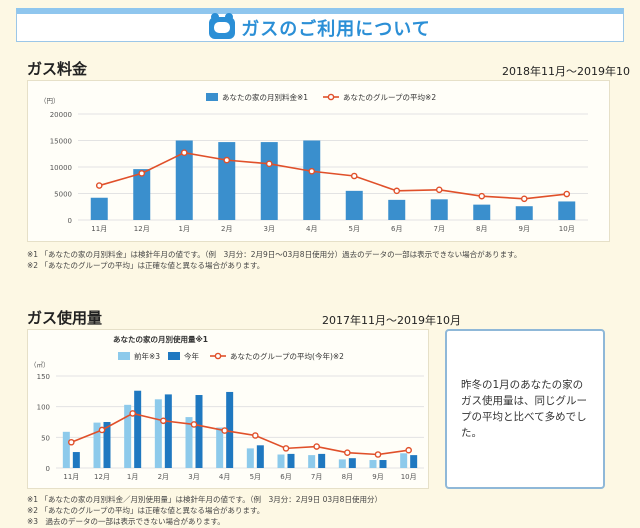 The image size is (640, 528). I want to click on average-line, so click(333, 175).